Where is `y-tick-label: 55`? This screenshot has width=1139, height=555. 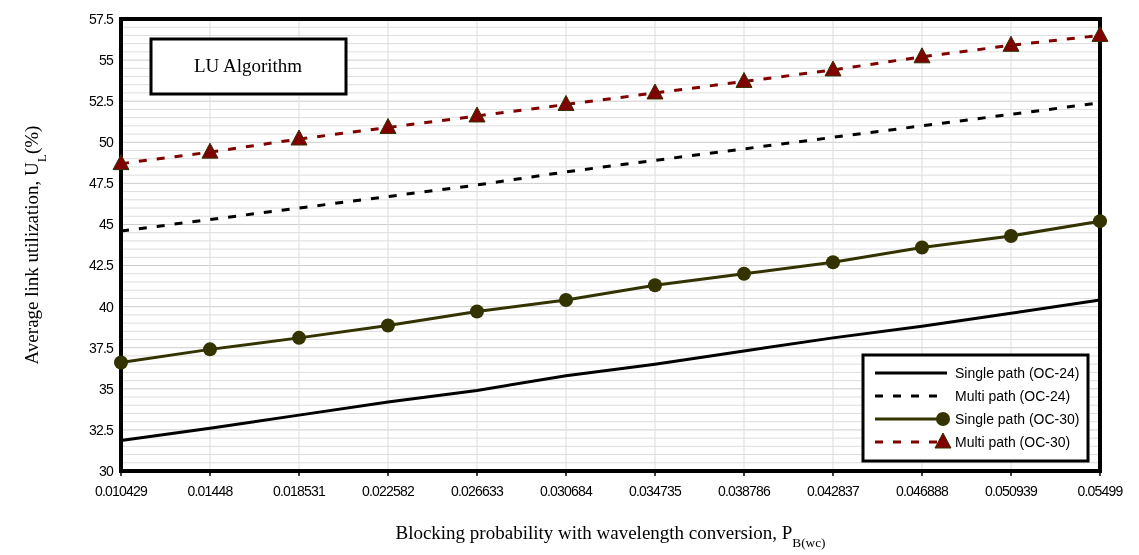 y-tick-label: 55 is located at coordinates (106, 59).